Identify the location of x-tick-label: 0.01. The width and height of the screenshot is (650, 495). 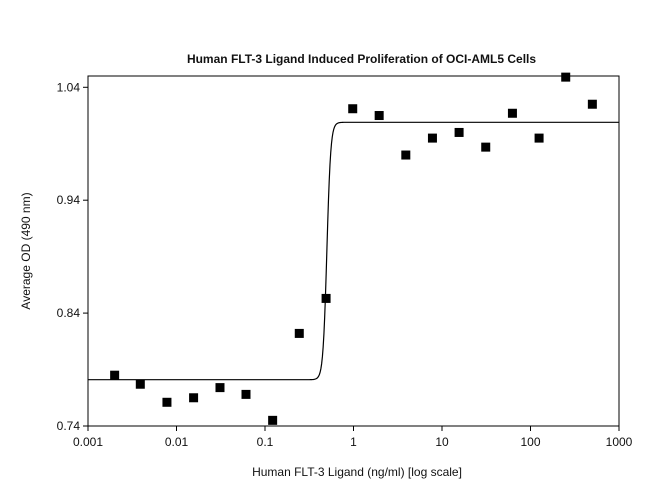
(177, 442).